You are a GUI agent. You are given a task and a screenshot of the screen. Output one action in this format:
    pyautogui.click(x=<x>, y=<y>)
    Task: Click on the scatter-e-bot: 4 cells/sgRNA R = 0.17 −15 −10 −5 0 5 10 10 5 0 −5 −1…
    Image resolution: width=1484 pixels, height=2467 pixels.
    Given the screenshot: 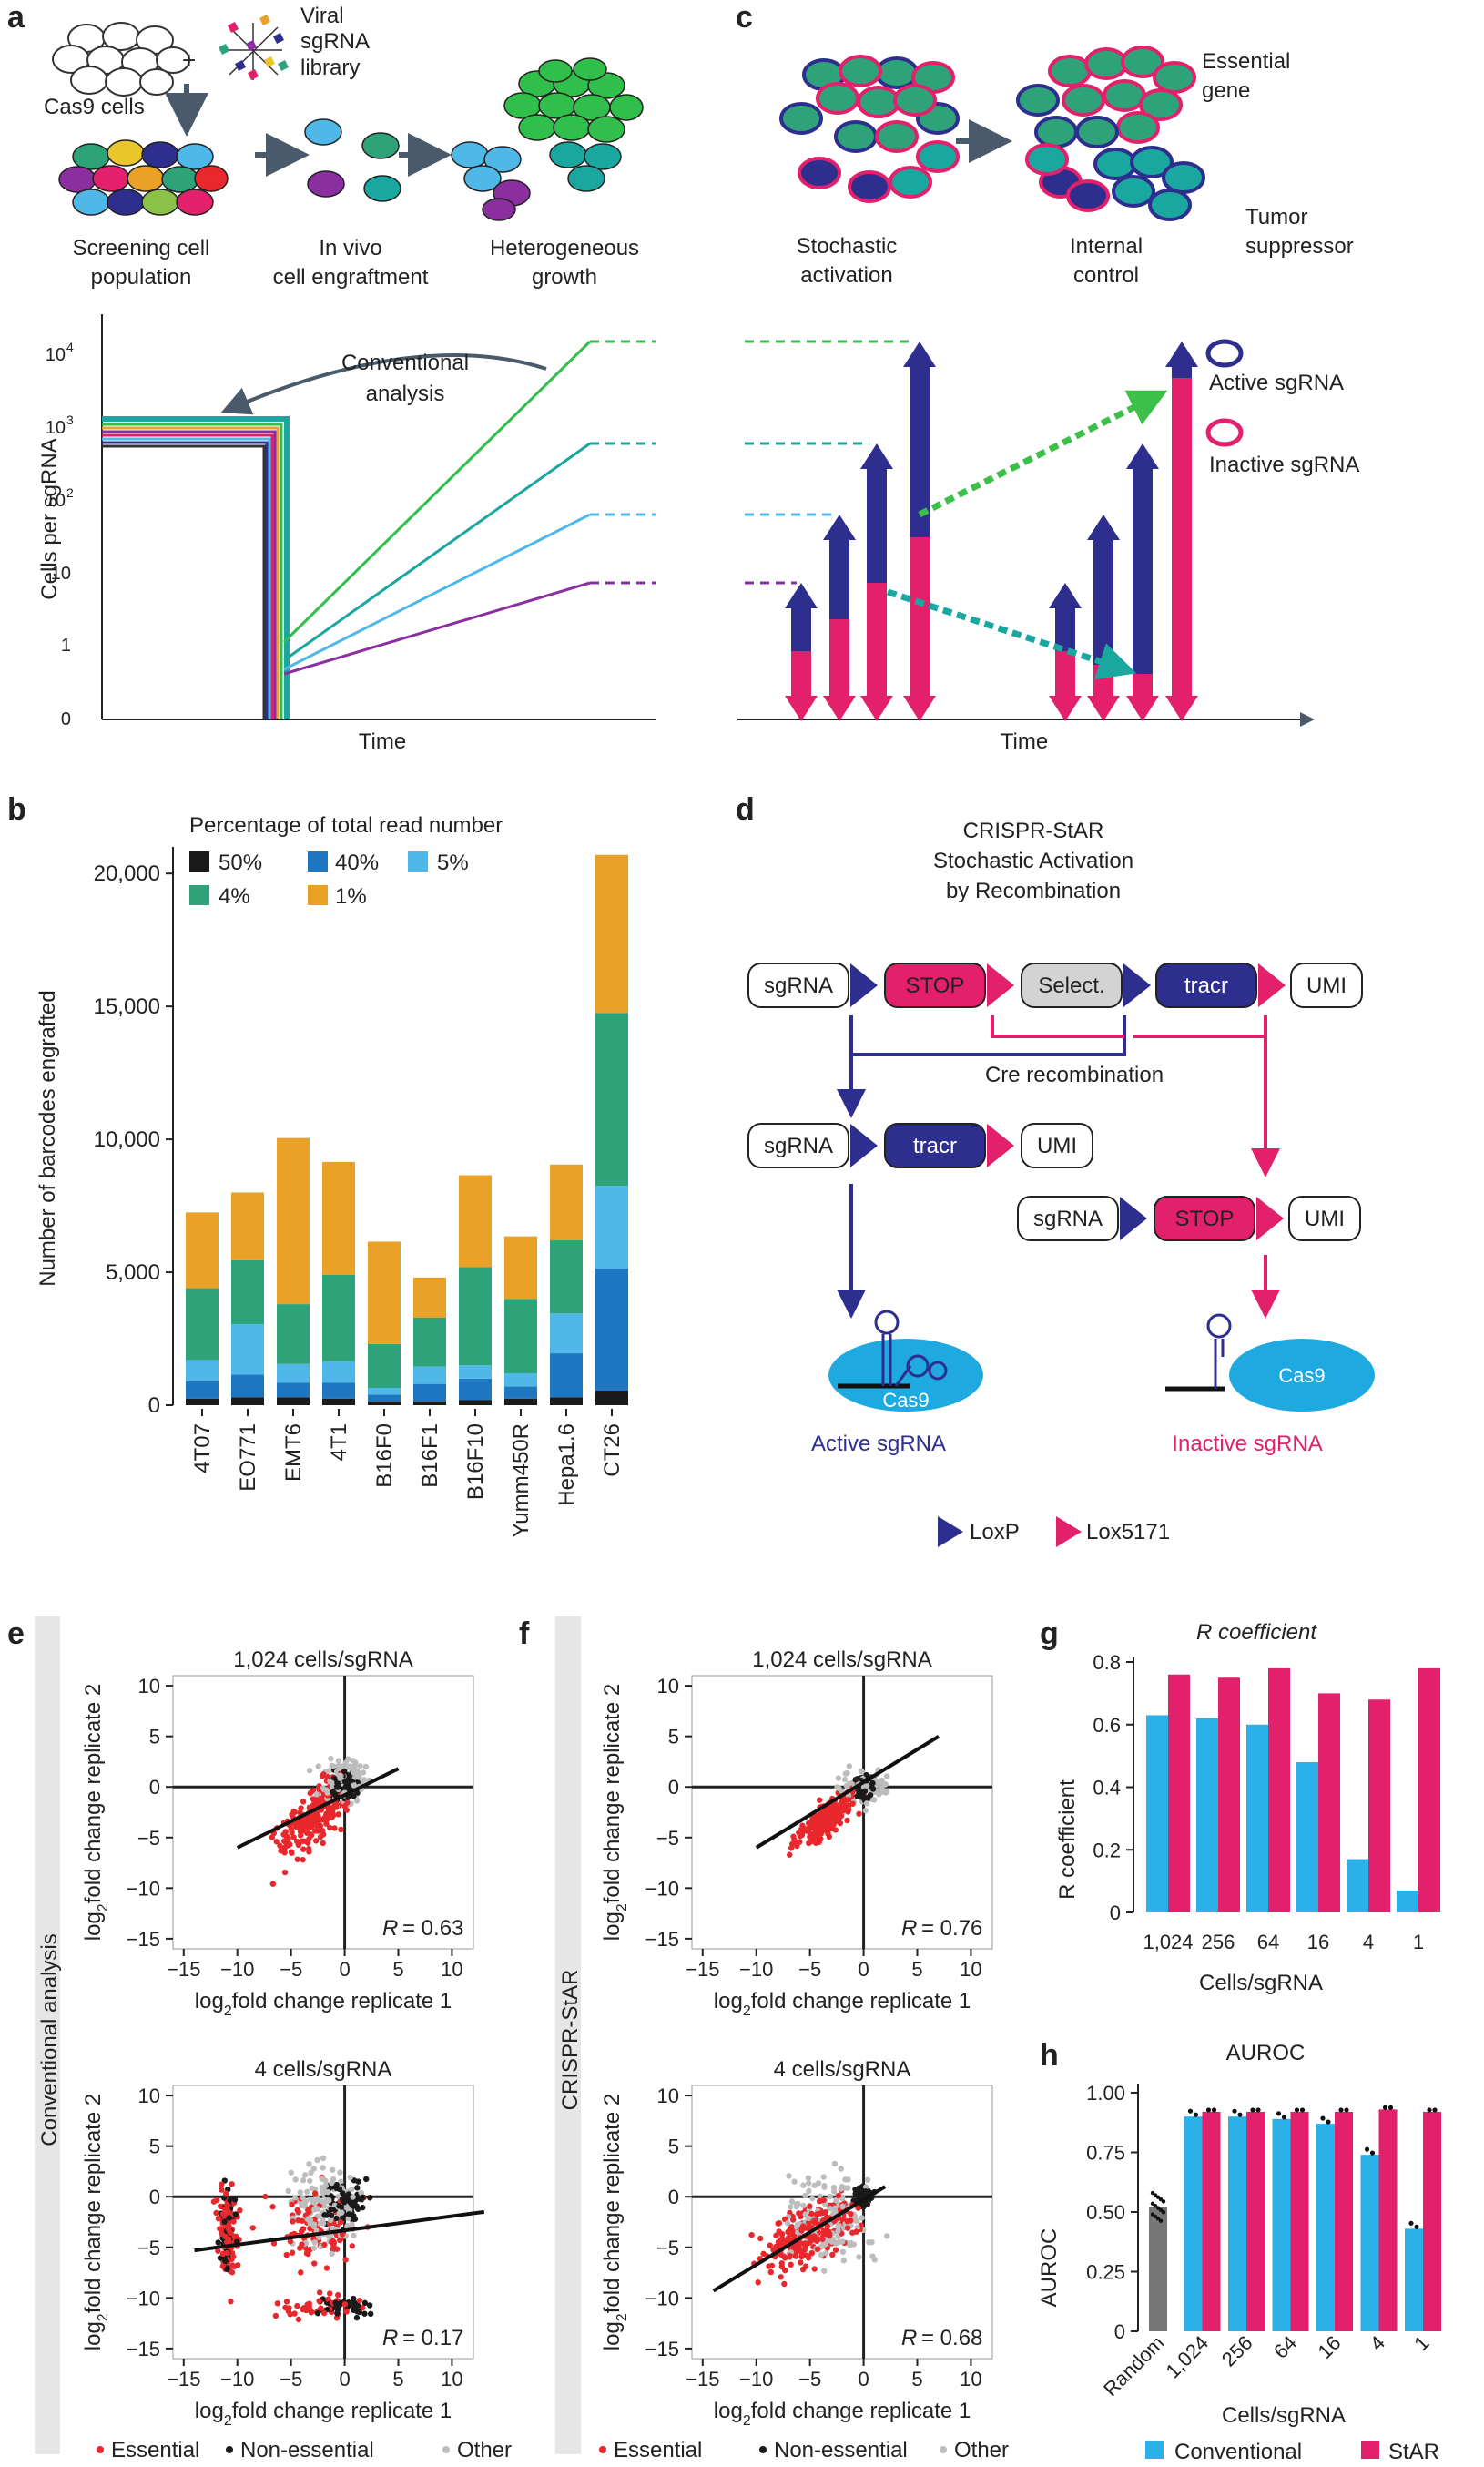 What is the action you would take?
    pyautogui.click(x=283, y=2243)
    